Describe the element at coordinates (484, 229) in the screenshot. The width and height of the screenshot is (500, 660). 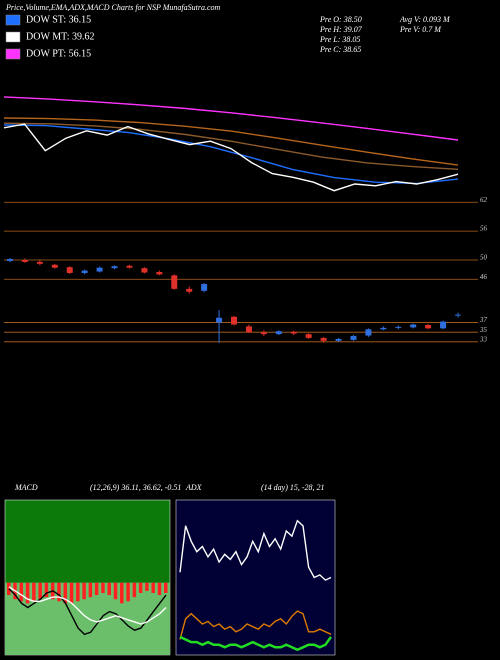
I see `y-tick-label: 56` at that location.